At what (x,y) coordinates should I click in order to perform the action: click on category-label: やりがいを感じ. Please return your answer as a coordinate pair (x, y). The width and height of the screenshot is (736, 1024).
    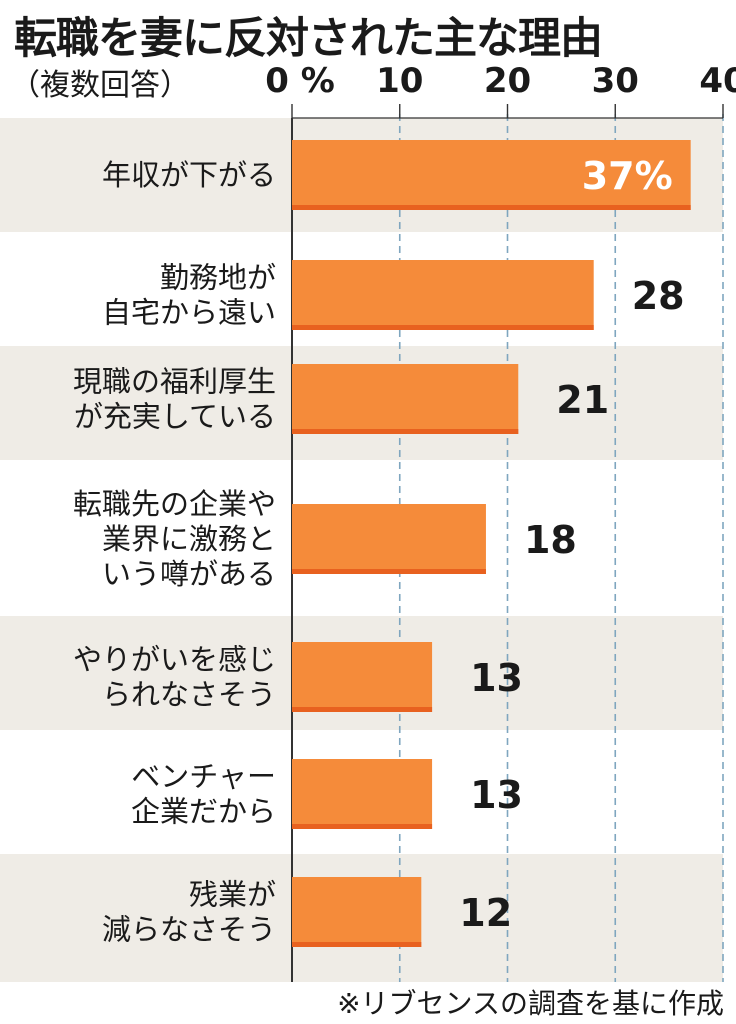
    Looking at the image, I should click on (174, 660).